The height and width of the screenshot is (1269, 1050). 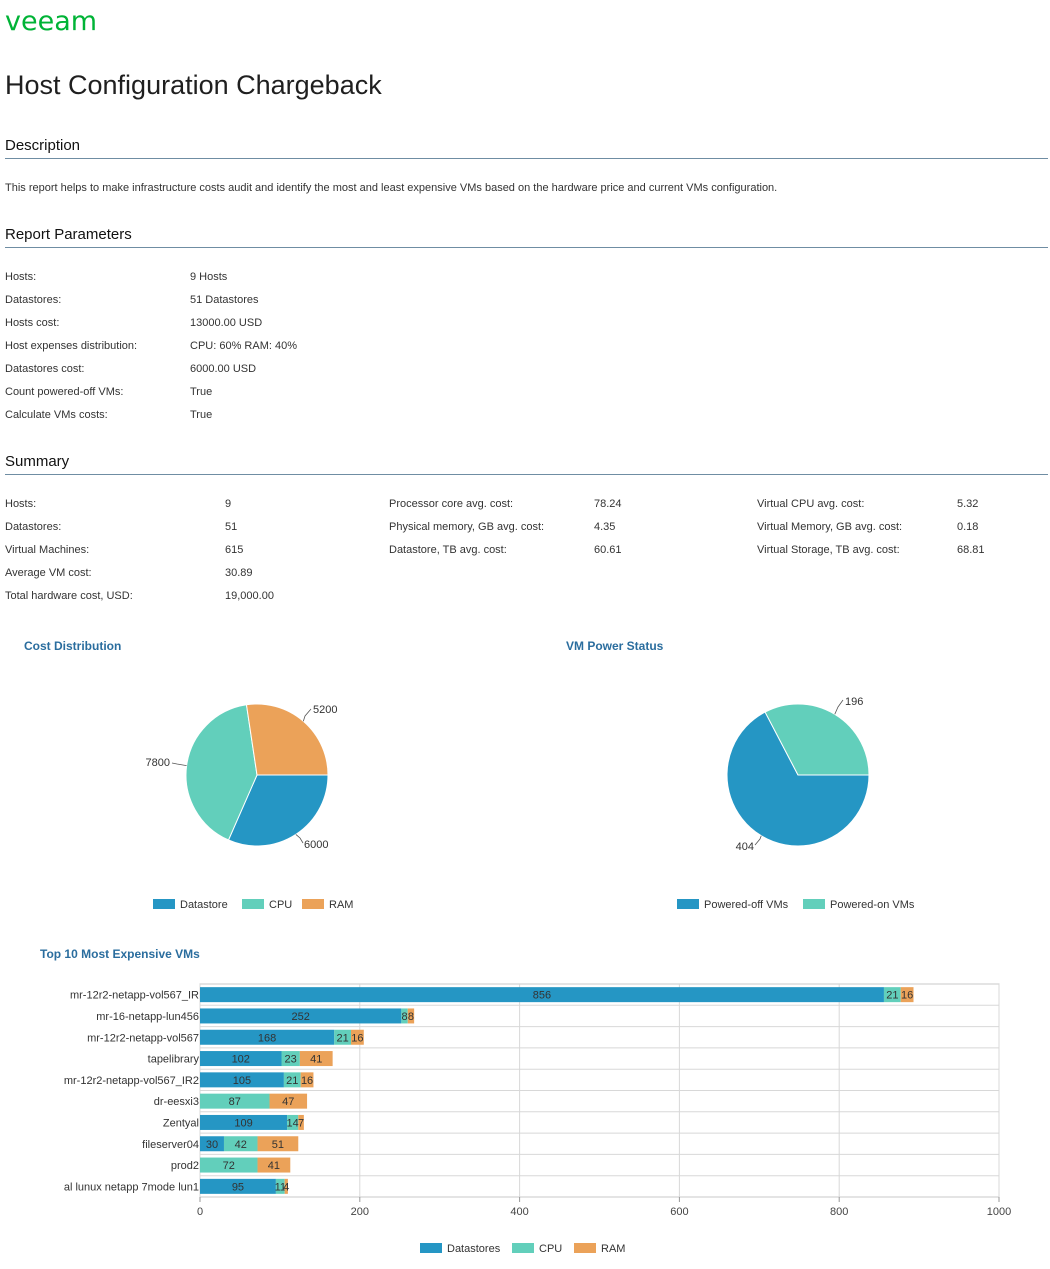 What do you see at coordinates (193, 85) in the screenshot?
I see `page-title: Host Configuration Chargeback` at bounding box center [193, 85].